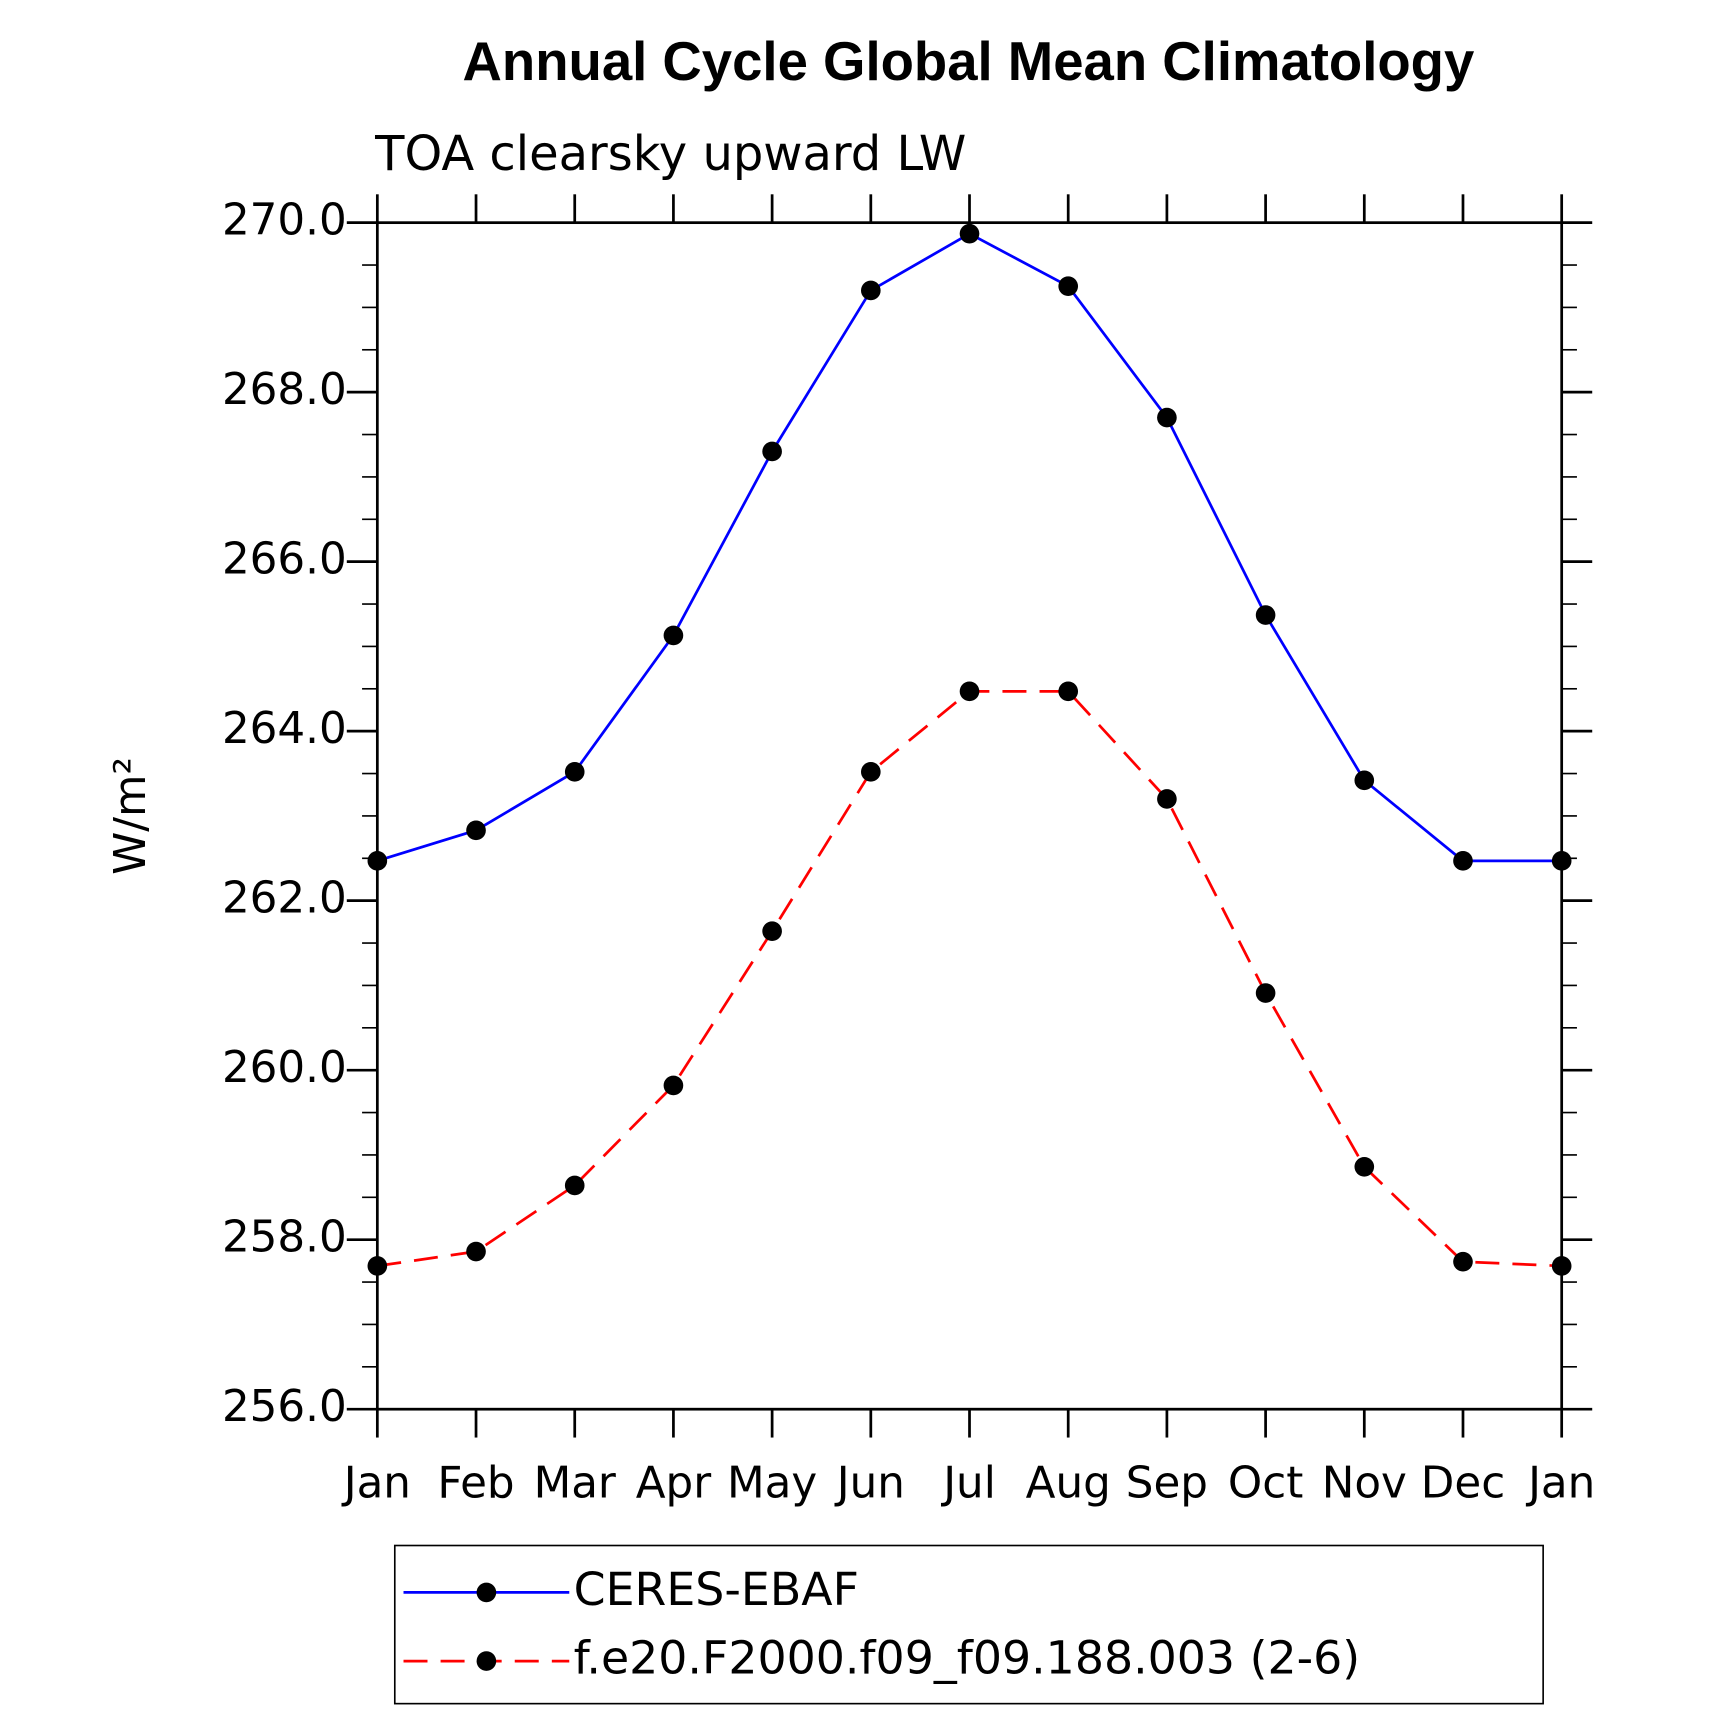 The image size is (1710, 1718). I want to click on chart-title: Annual Cycle Global Mean Climatology, so click(969, 61).